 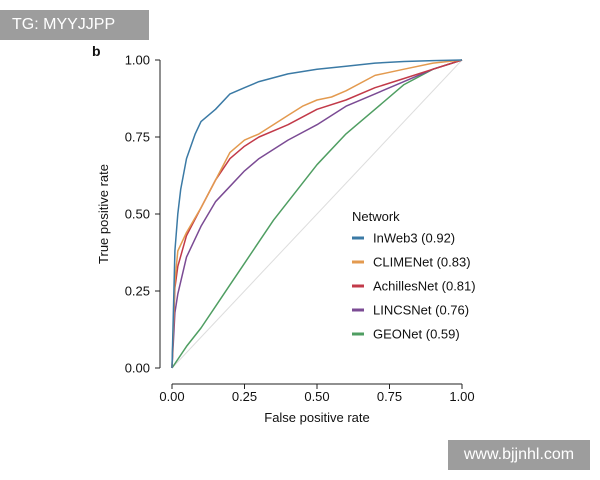 I want to click on y-tick-label: 0.00, so click(x=137, y=368).